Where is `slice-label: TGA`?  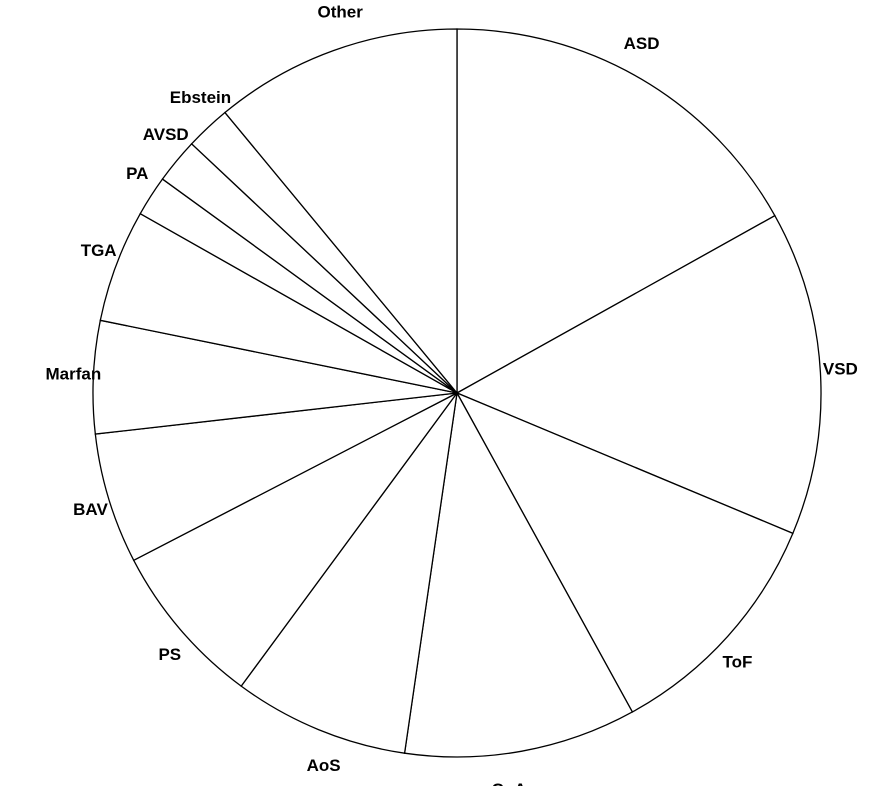 slice-label: TGA is located at coordinates (99, 250).